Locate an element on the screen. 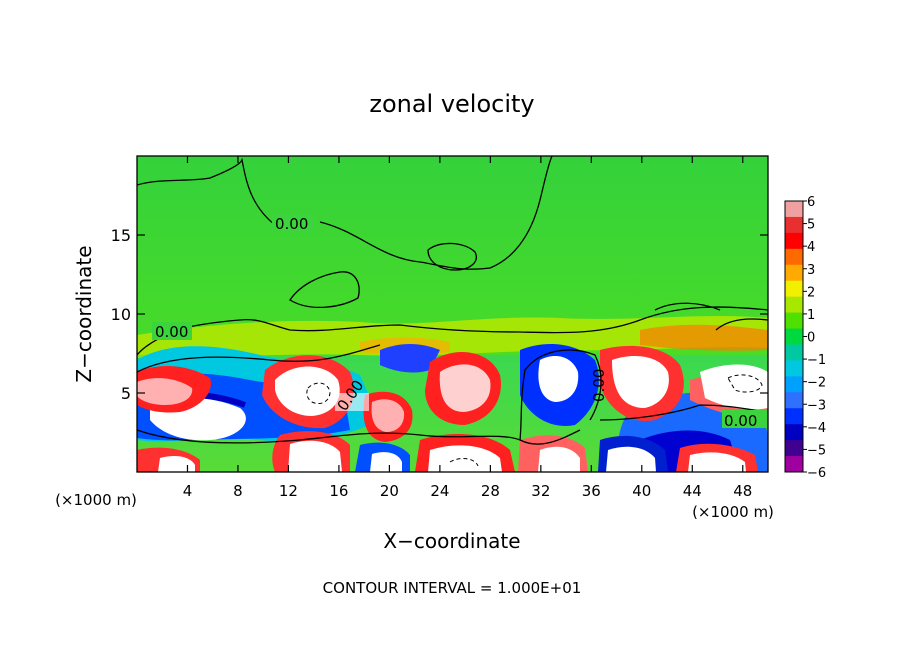 The width and height of the screenshot is (904, 658). chart-title: zonal velocity is located at coordinates (451, 104).